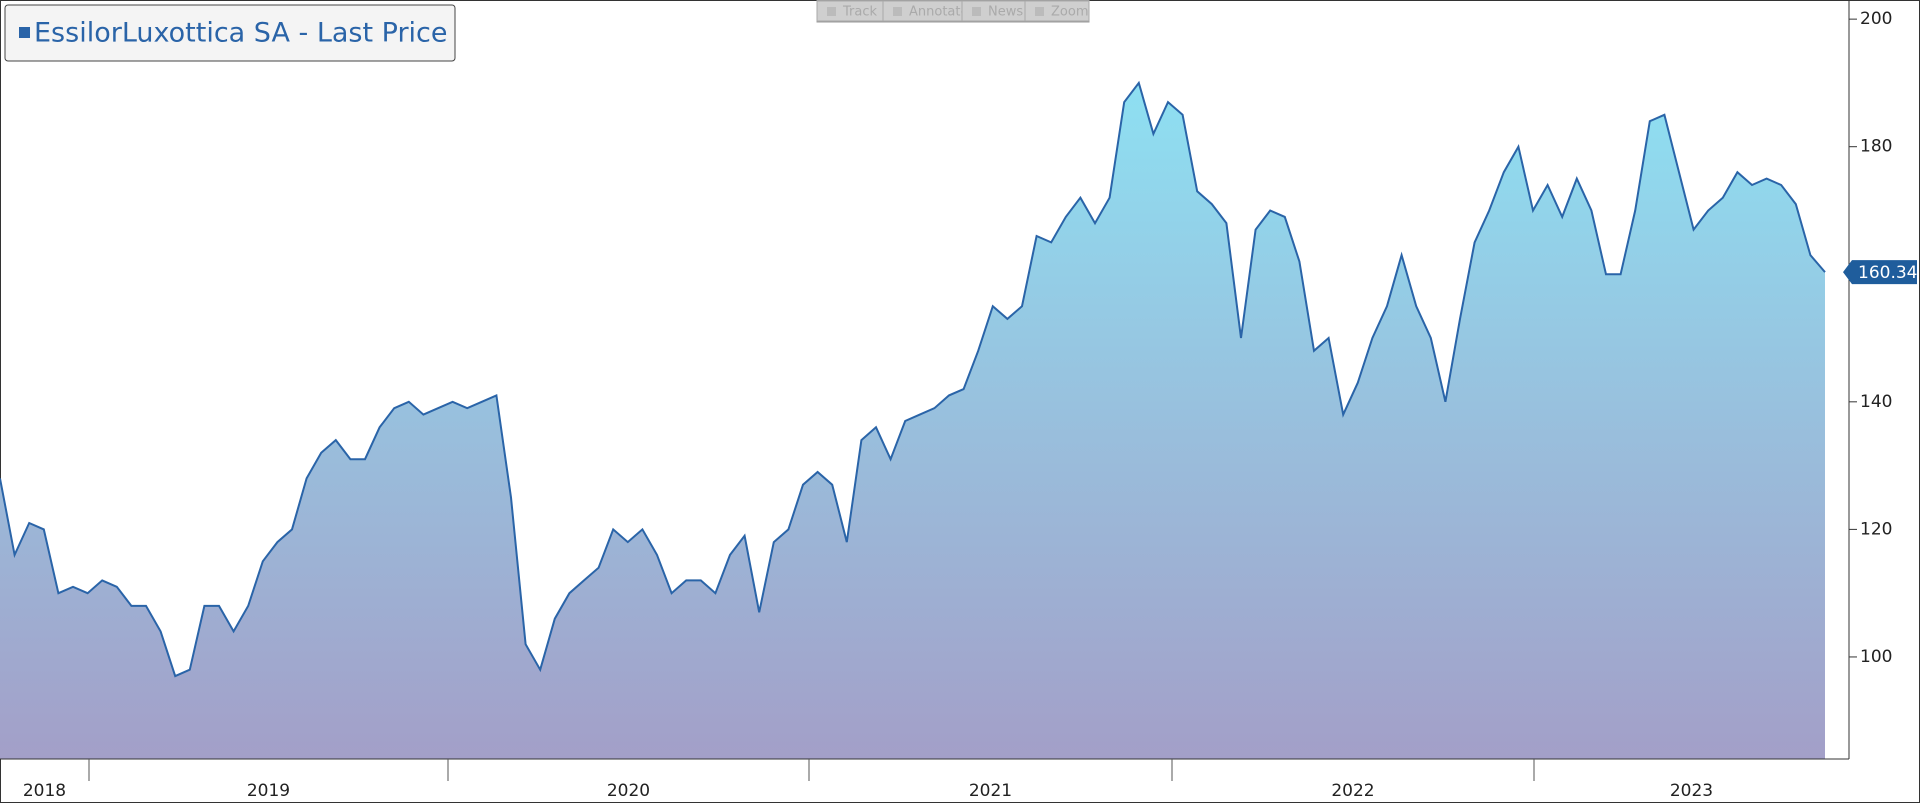  I want to click on chart-title: EssilorLuxottica SA - Last Price, so click(241, 33).